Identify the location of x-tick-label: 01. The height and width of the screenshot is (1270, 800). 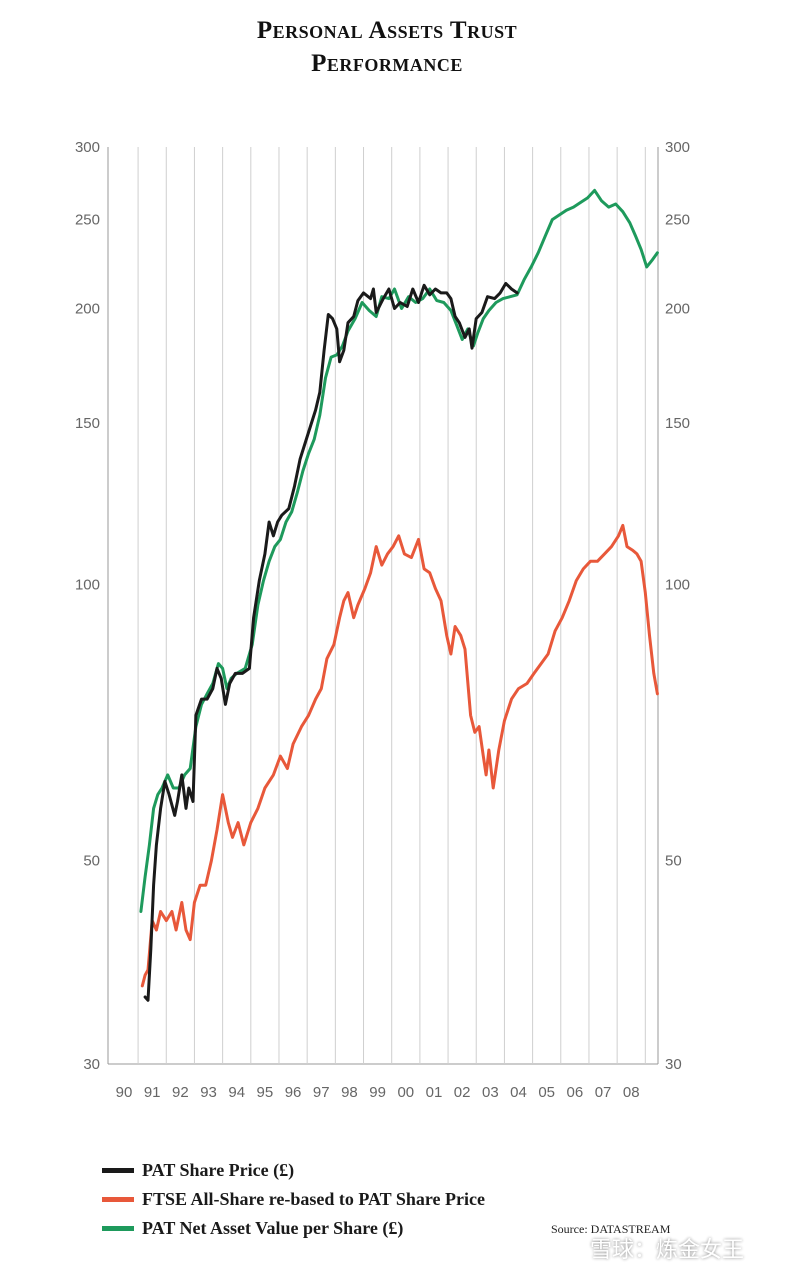
(434, 1092).